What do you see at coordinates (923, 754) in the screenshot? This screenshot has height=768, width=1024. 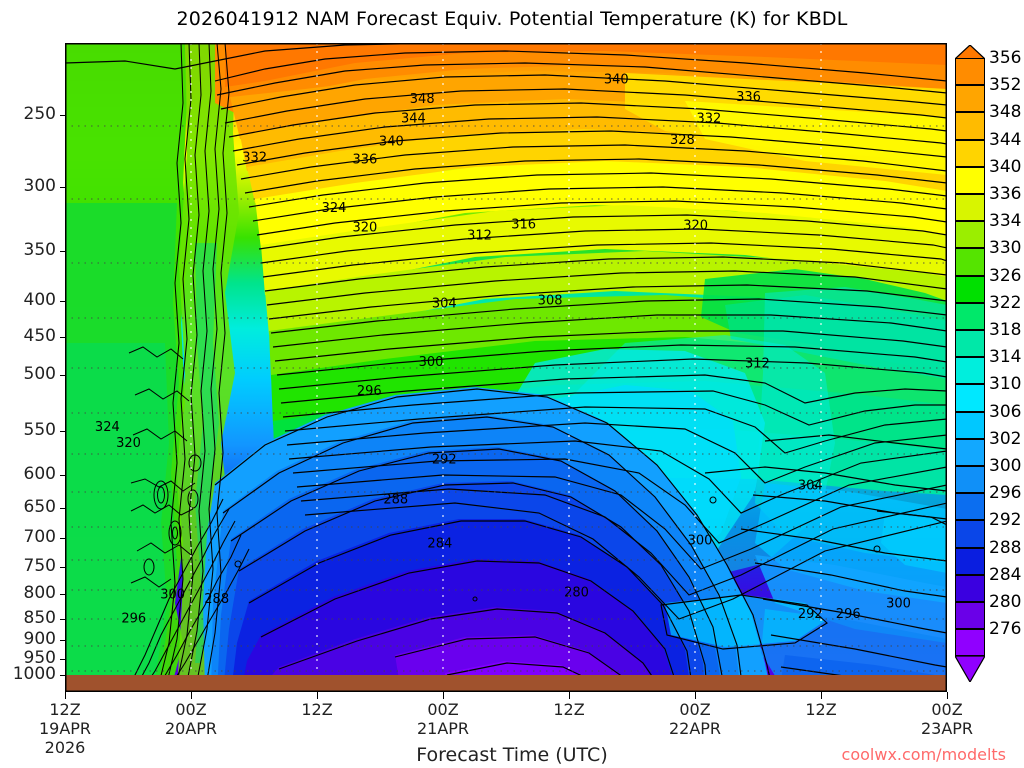 I see `watermark-link: coolwx.com/modelts` at bounding box center [923, 754].